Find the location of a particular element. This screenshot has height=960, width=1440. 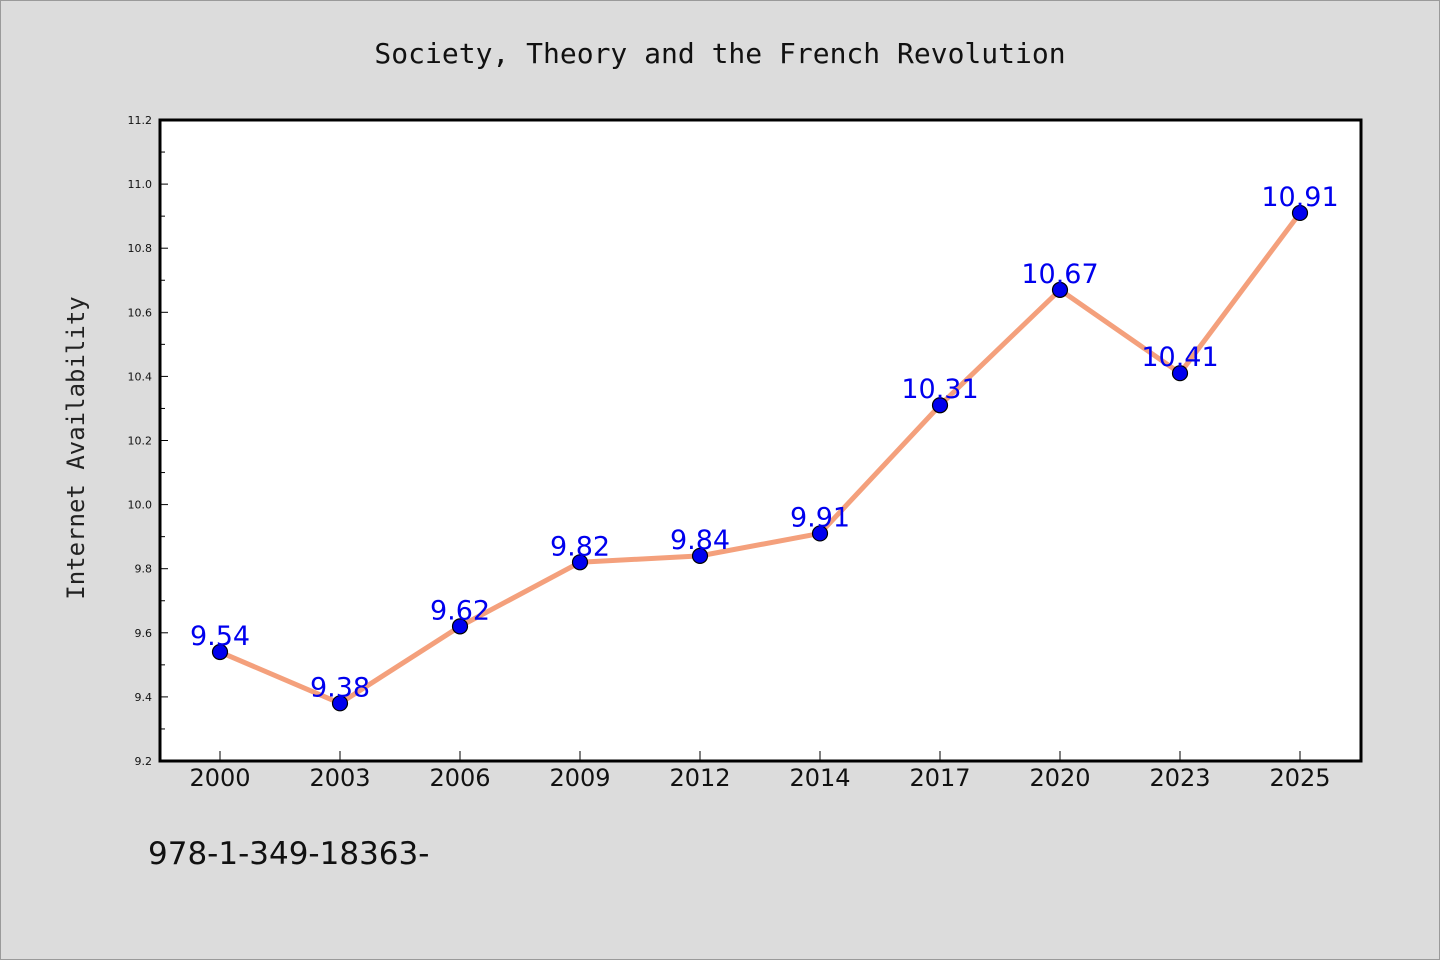

y-tick-label: 10.6 is located at coordinates (140, 312).